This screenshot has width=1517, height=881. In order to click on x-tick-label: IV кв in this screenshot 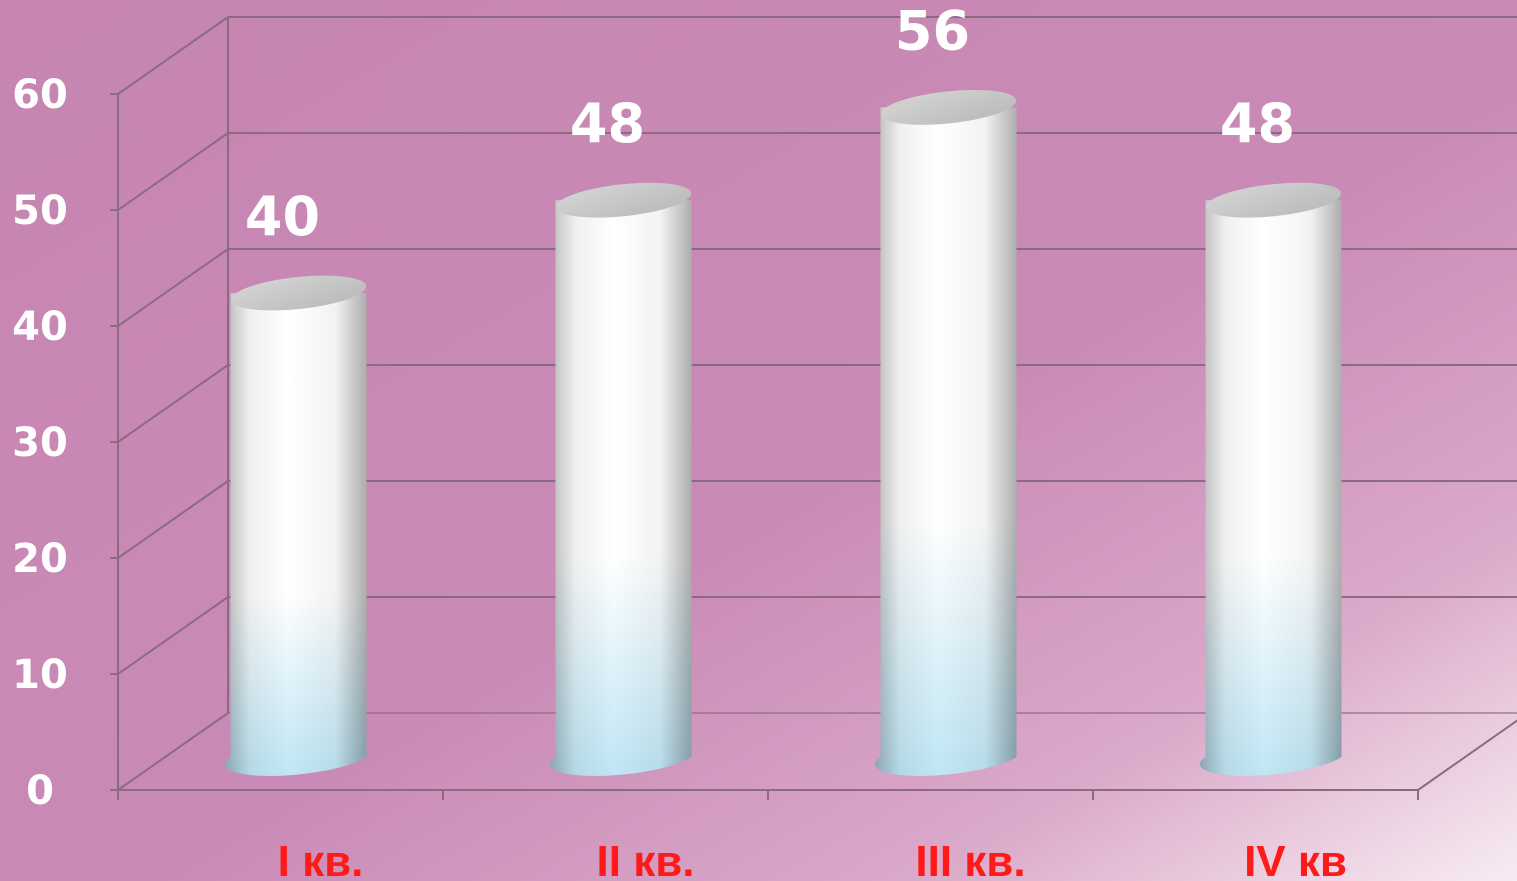, I will do `click(1295, 859)`.